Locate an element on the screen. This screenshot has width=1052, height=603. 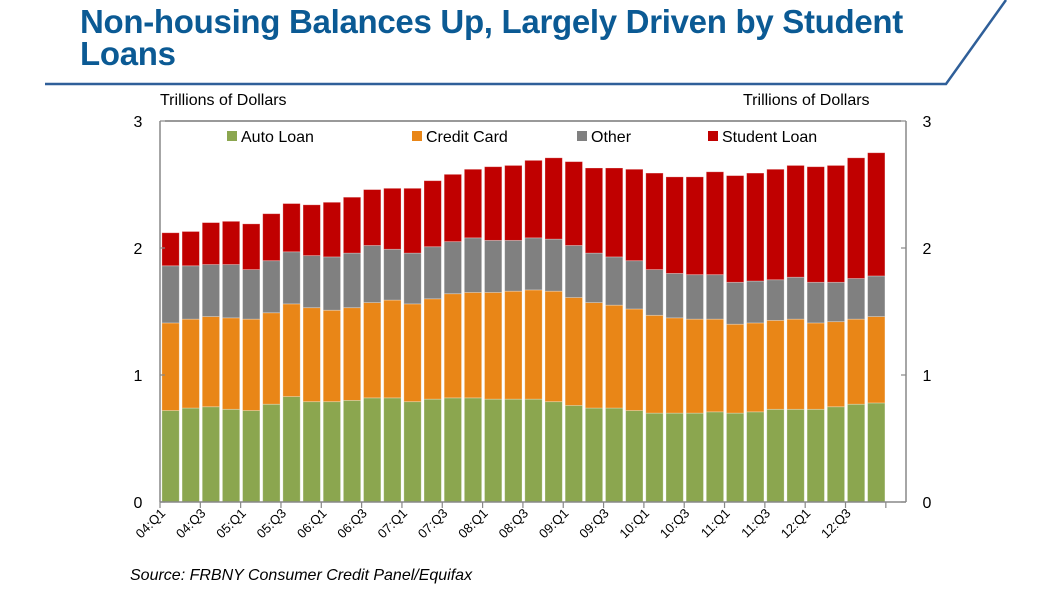
left-y-tick-label: 2 is located at coordinates (138, 249).